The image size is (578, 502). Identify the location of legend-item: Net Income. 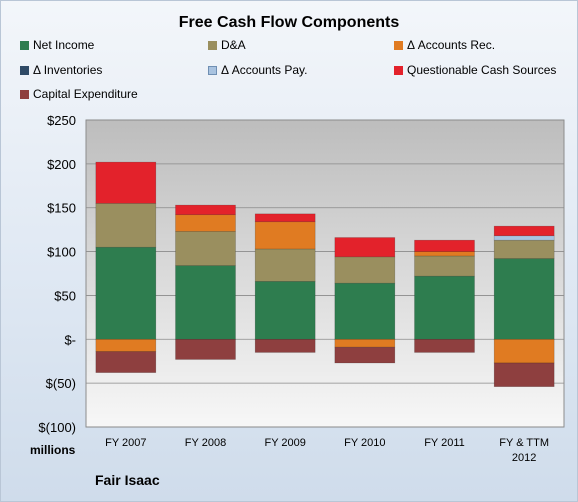
(57, 45).